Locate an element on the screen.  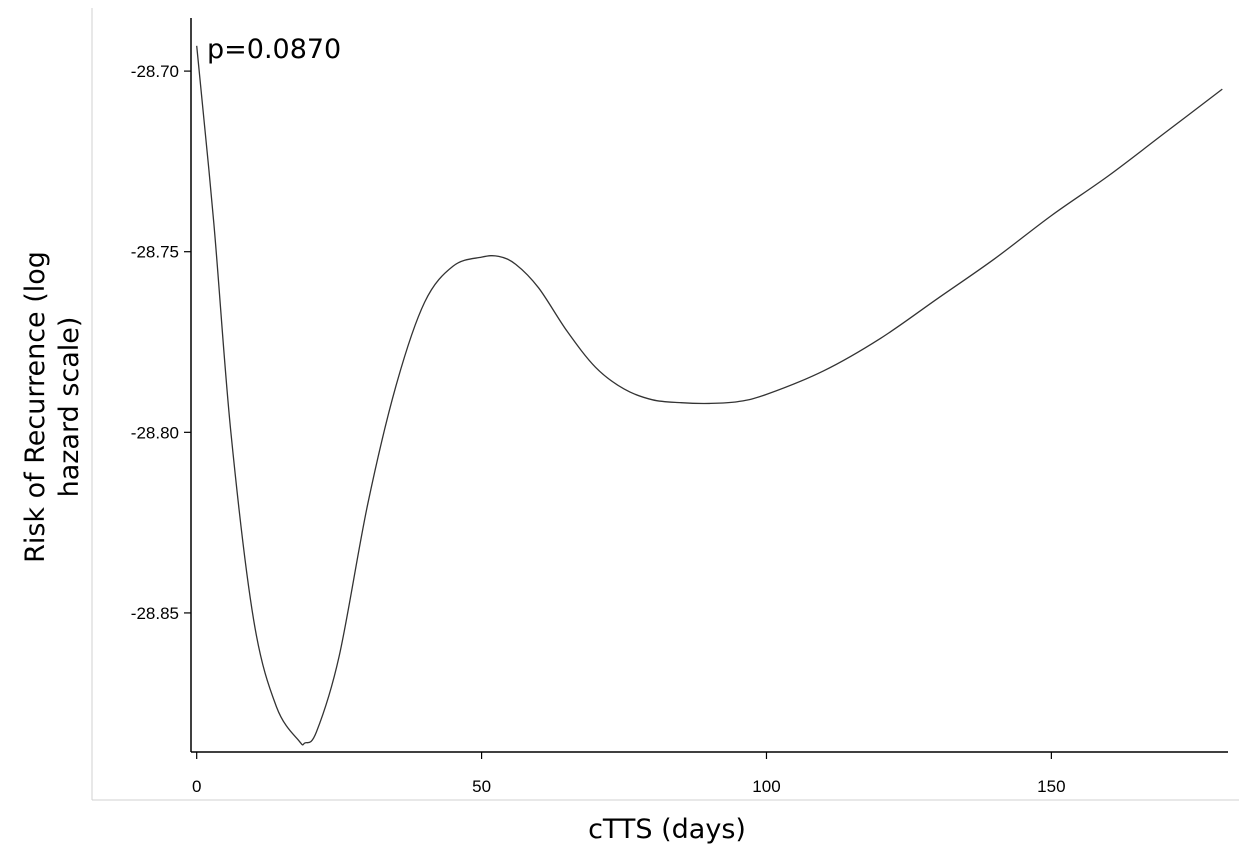
x-axis-ticks: 0 50 100 150 is located at coordinates (629, 774).